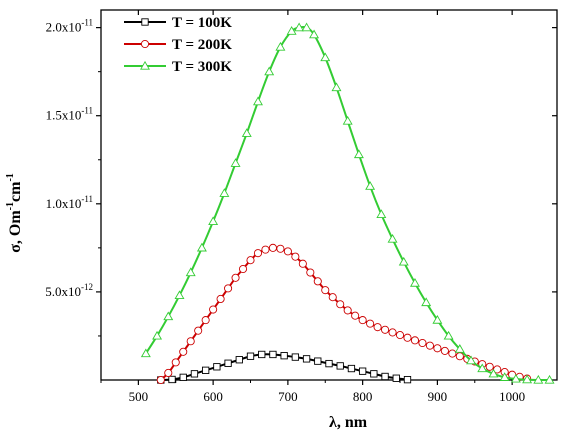  What do you see at coordinates (348, 422) in the screenshot?
I see `x-axis-title: λ, nm` at bounding box center [348, 422].